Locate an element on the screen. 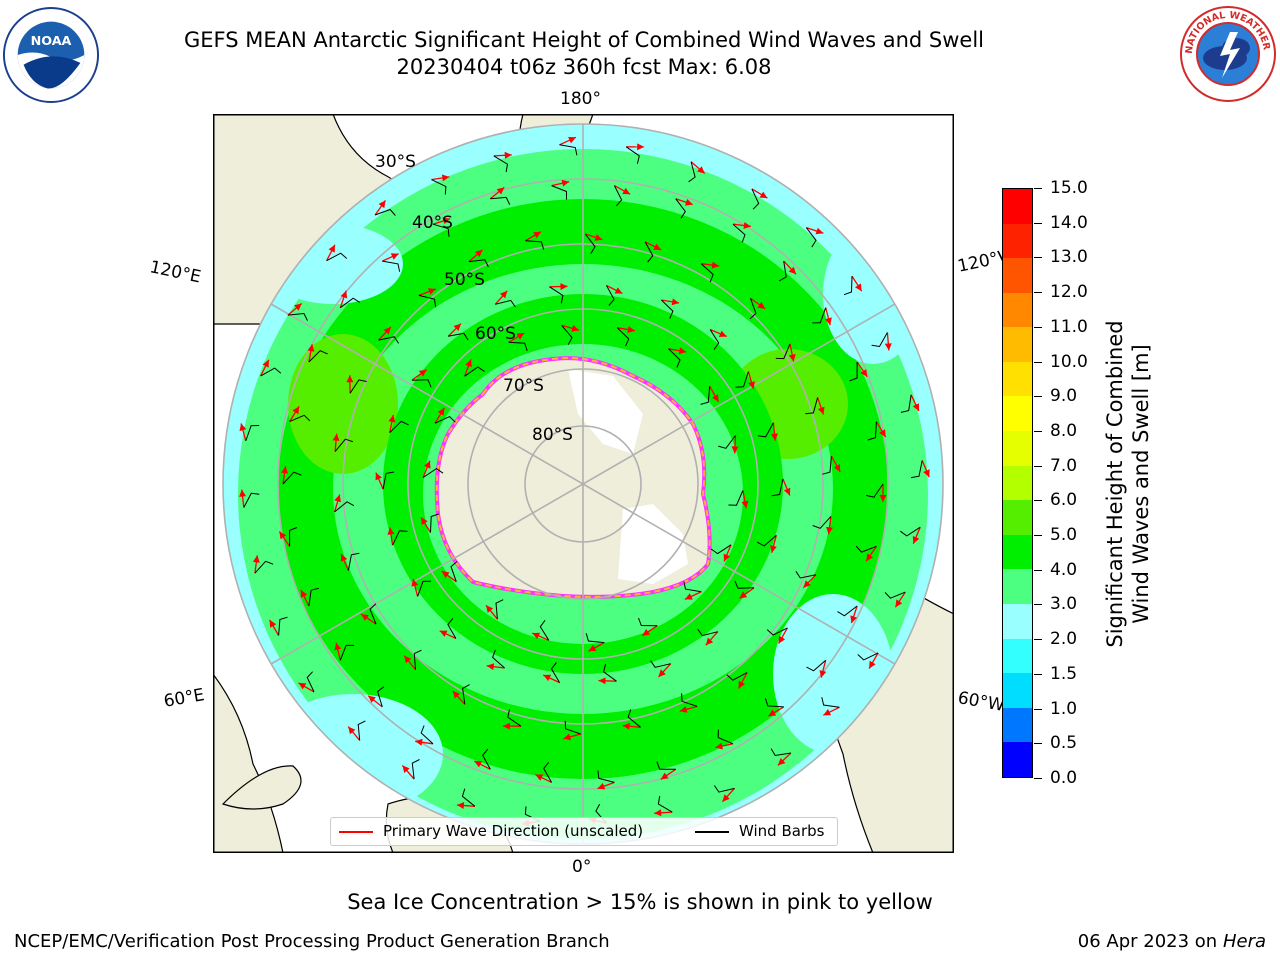 This screenshot has width=1280, height=960. legend-wave-swatch is located at coordinates (356, 832).